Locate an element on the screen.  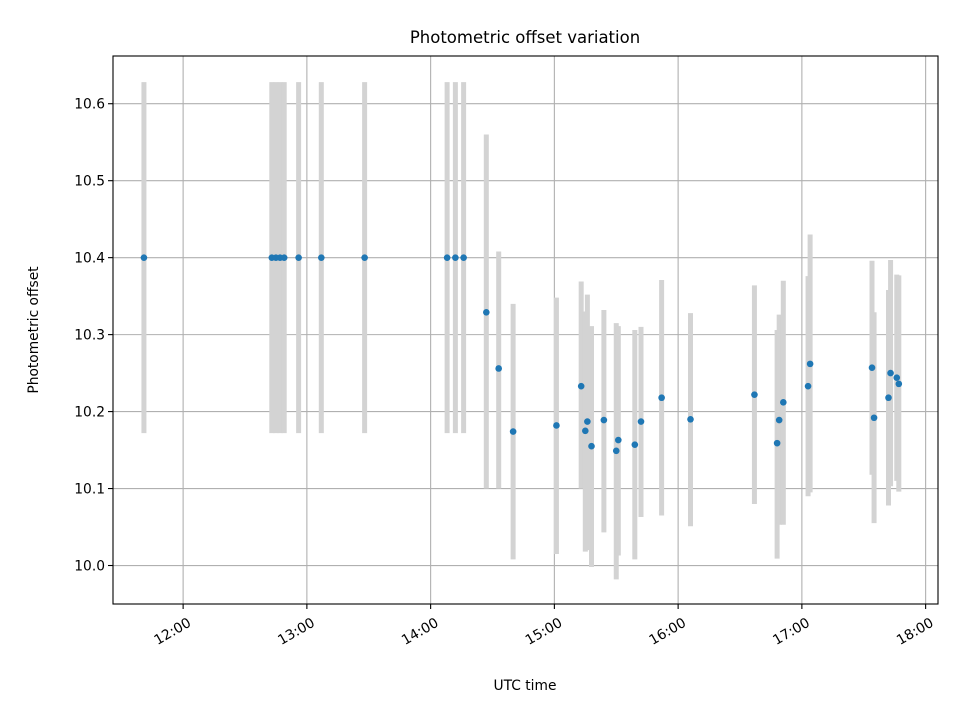
y-axis-ticks: 10.0 10.1 10.2 10.3 10.4 10.5 10.6 is located at coordinates (93, 336).